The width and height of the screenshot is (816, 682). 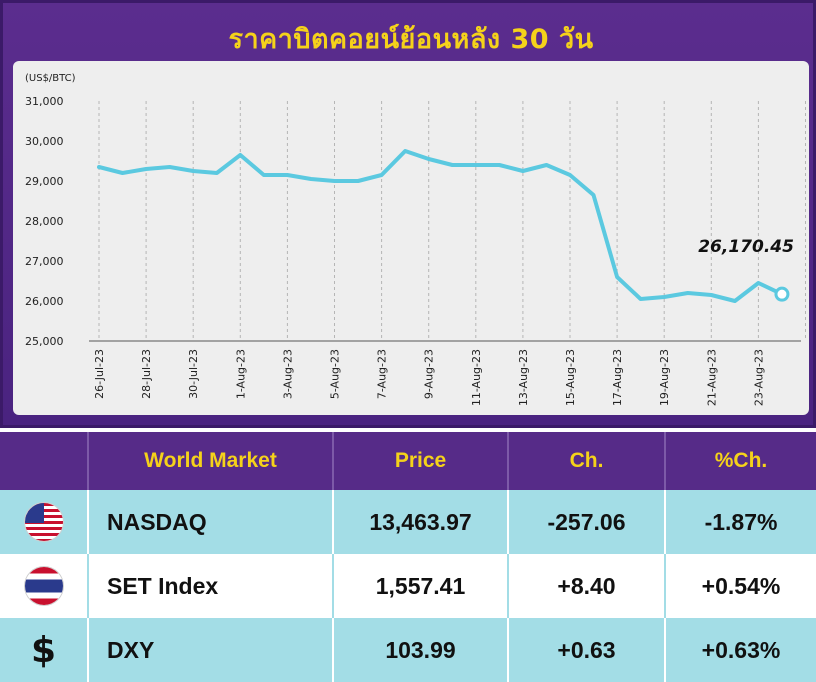 I want to click on y-tick-label: 31,000, so click(x=44, y=101).